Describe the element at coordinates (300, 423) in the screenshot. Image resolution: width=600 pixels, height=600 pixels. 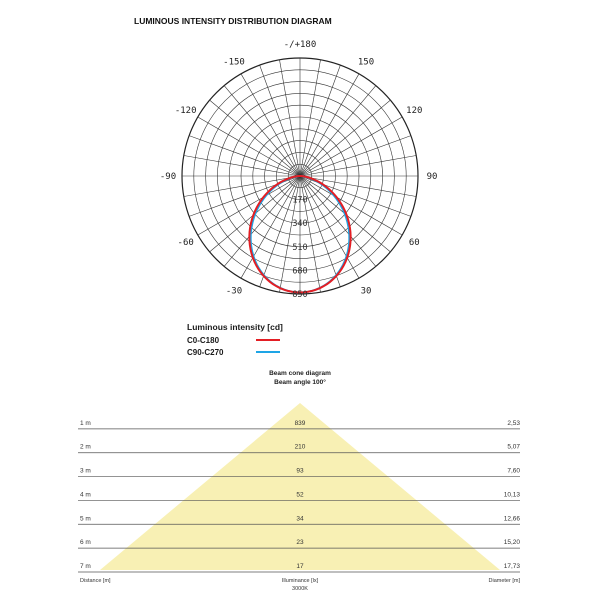
I see `row-illuminance: 839` at that location.